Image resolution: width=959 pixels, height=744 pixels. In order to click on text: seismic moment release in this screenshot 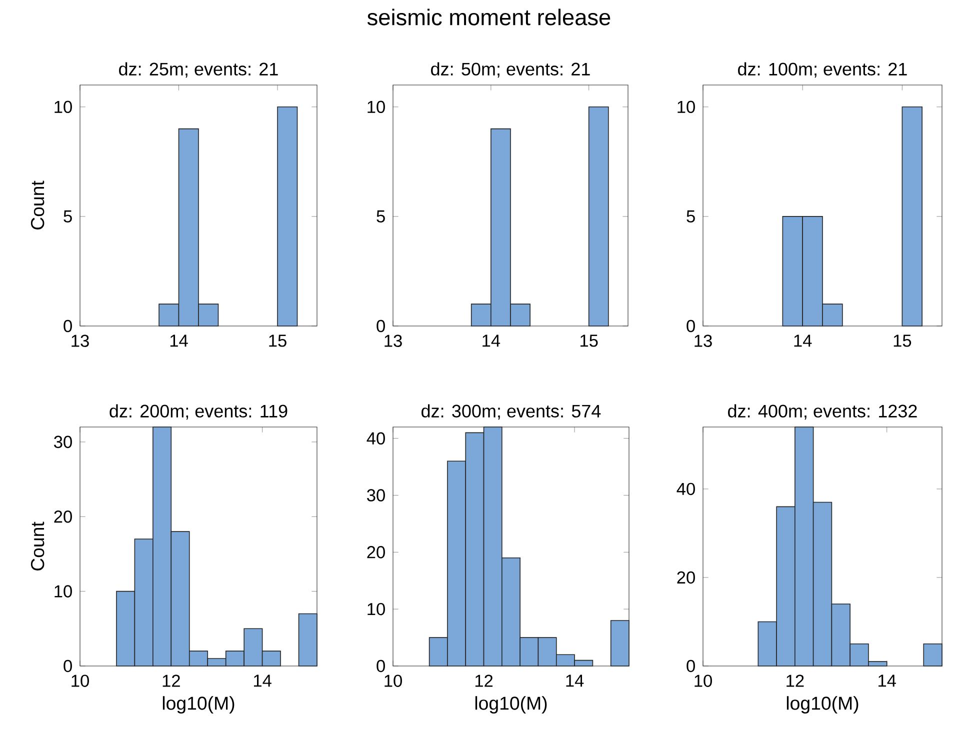, I will do `click(488, 17)`.